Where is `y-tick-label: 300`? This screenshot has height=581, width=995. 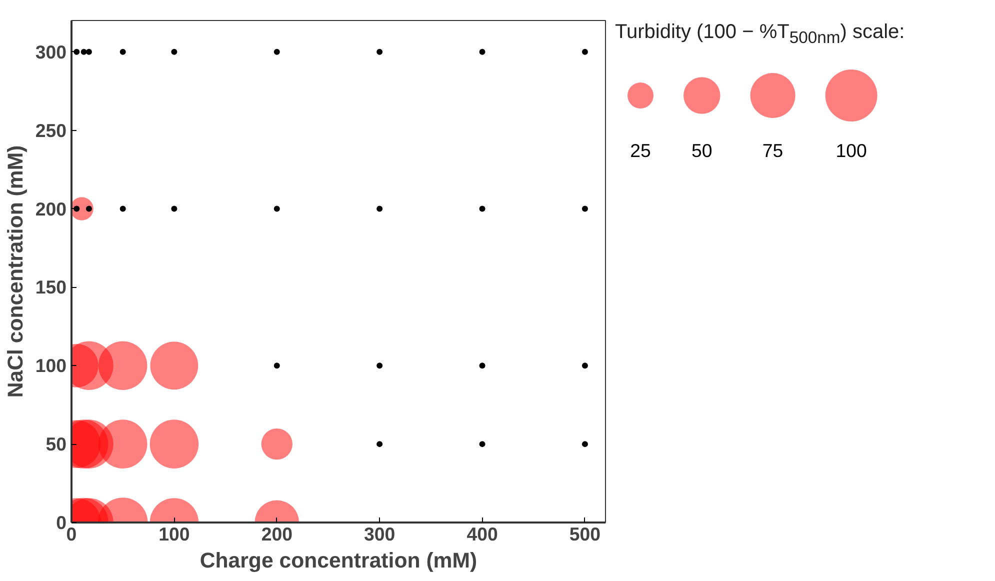 y-tick-label: 300 is located at coordinates (51, 51).